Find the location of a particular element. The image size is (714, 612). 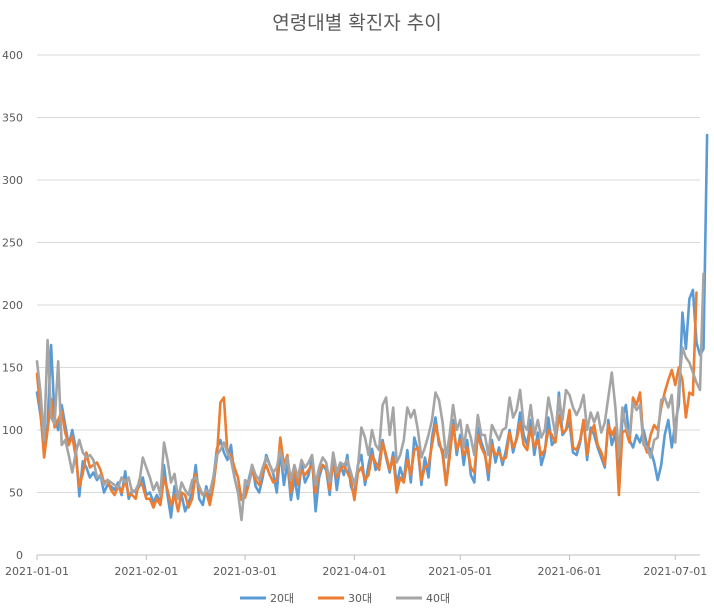

legend-label: 40대 is located at coordinates (438, 598).